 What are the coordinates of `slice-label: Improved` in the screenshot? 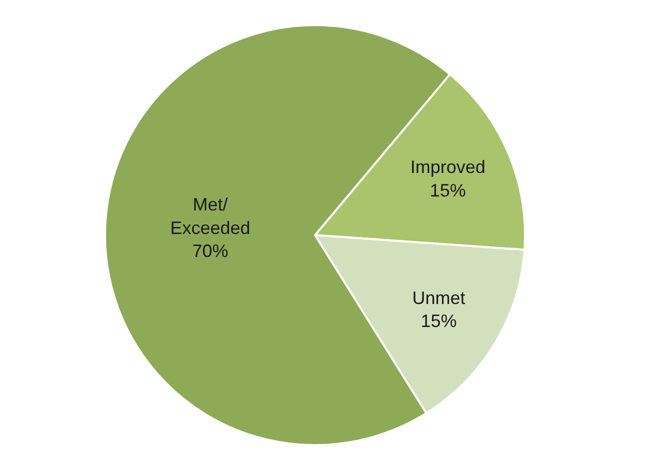 It's located at (448, 167).